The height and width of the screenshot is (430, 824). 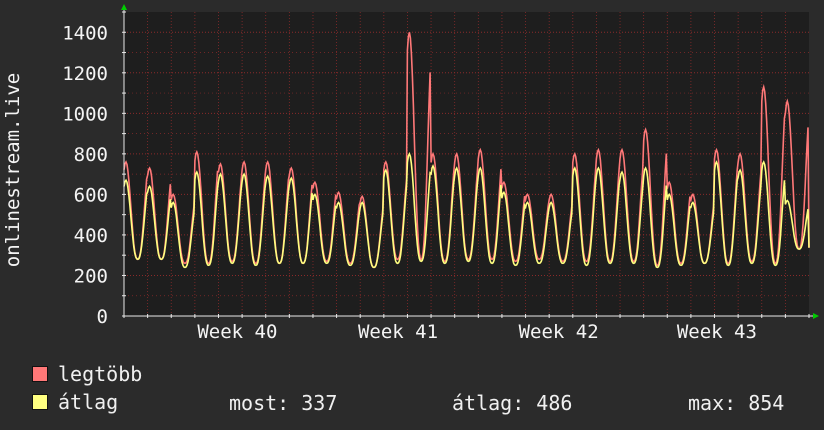 What do you see at coordinates (398, 332) in the screenshot?
I see `x-tick-label: Week 41` at bounding box center [398, 332].